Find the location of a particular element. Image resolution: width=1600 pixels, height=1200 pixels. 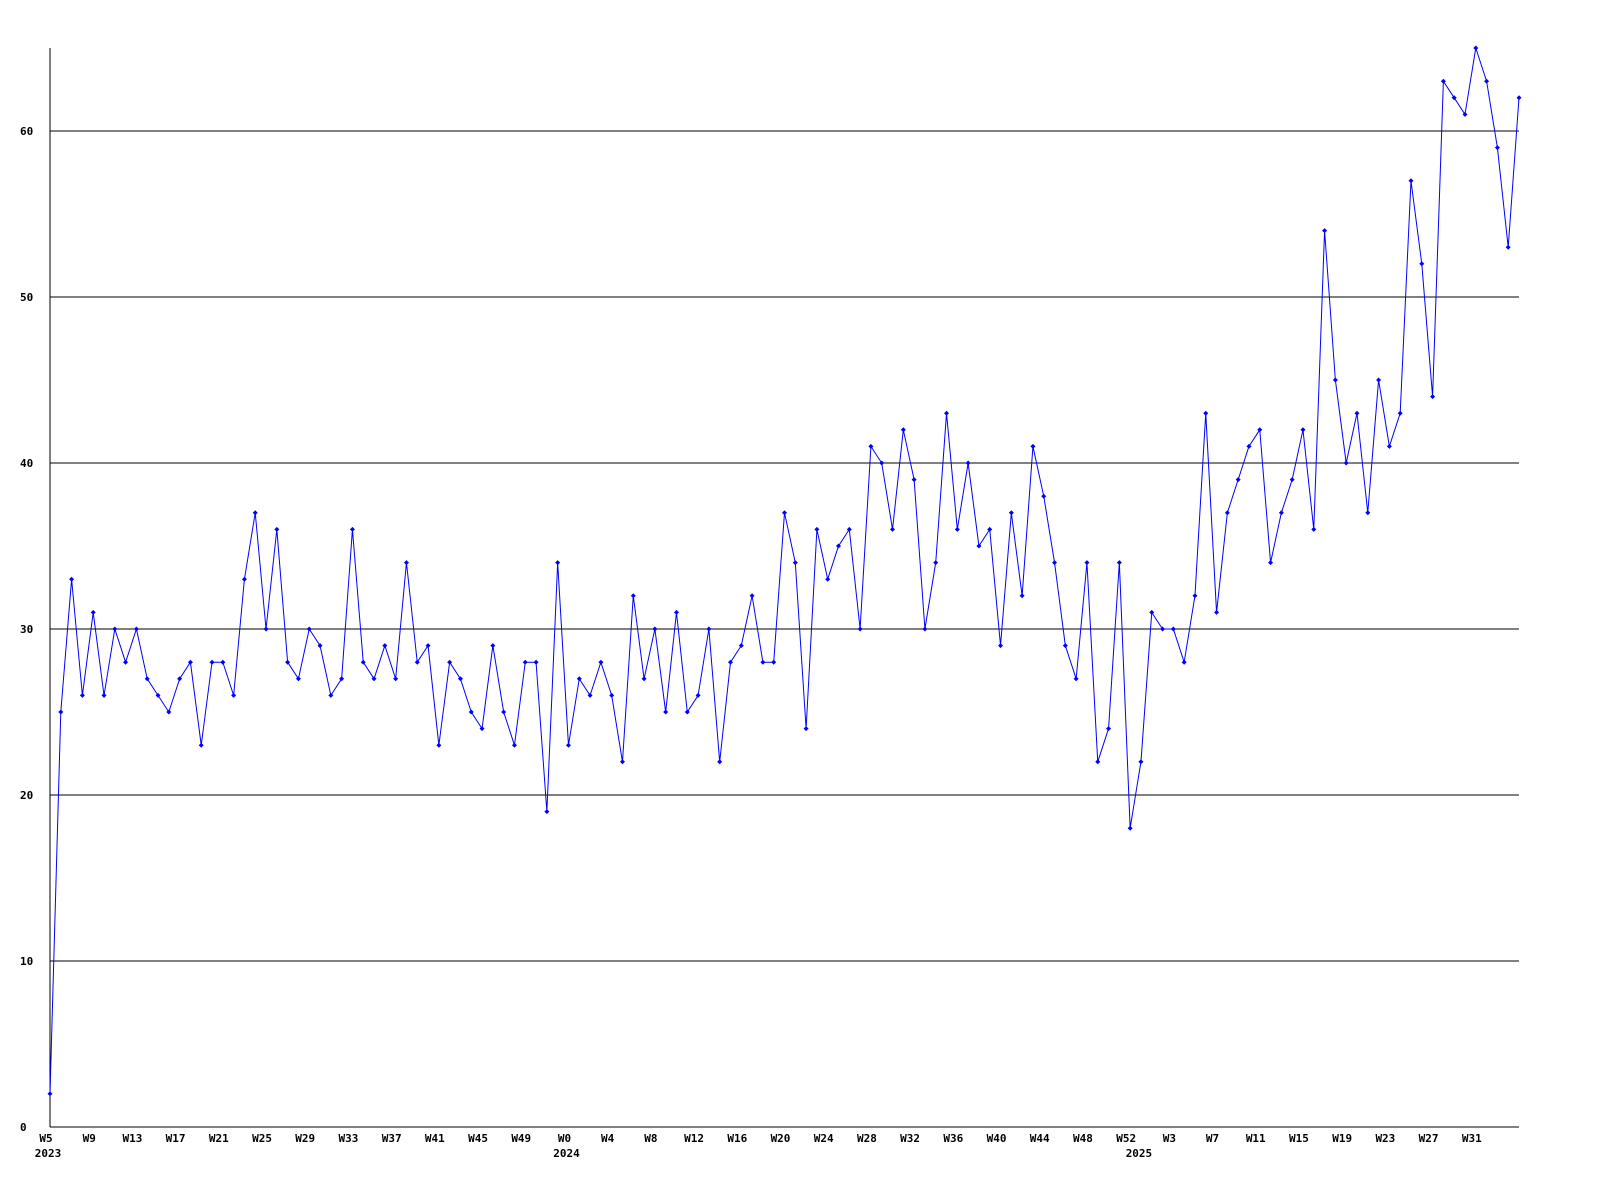

x-tick-label: W48 is located at coordinates (1083, 1138).